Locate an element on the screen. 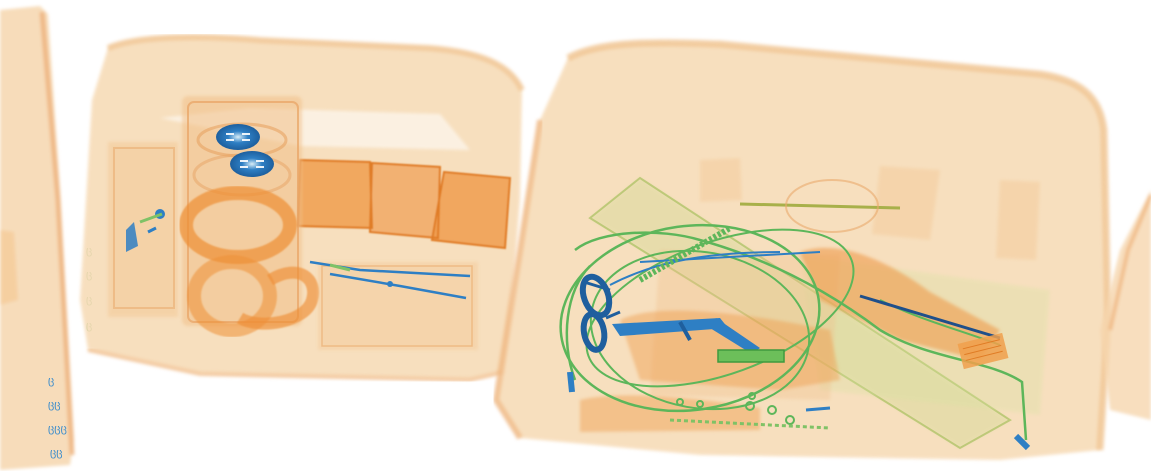  left-partial-case is located at coordinates (37, 238).